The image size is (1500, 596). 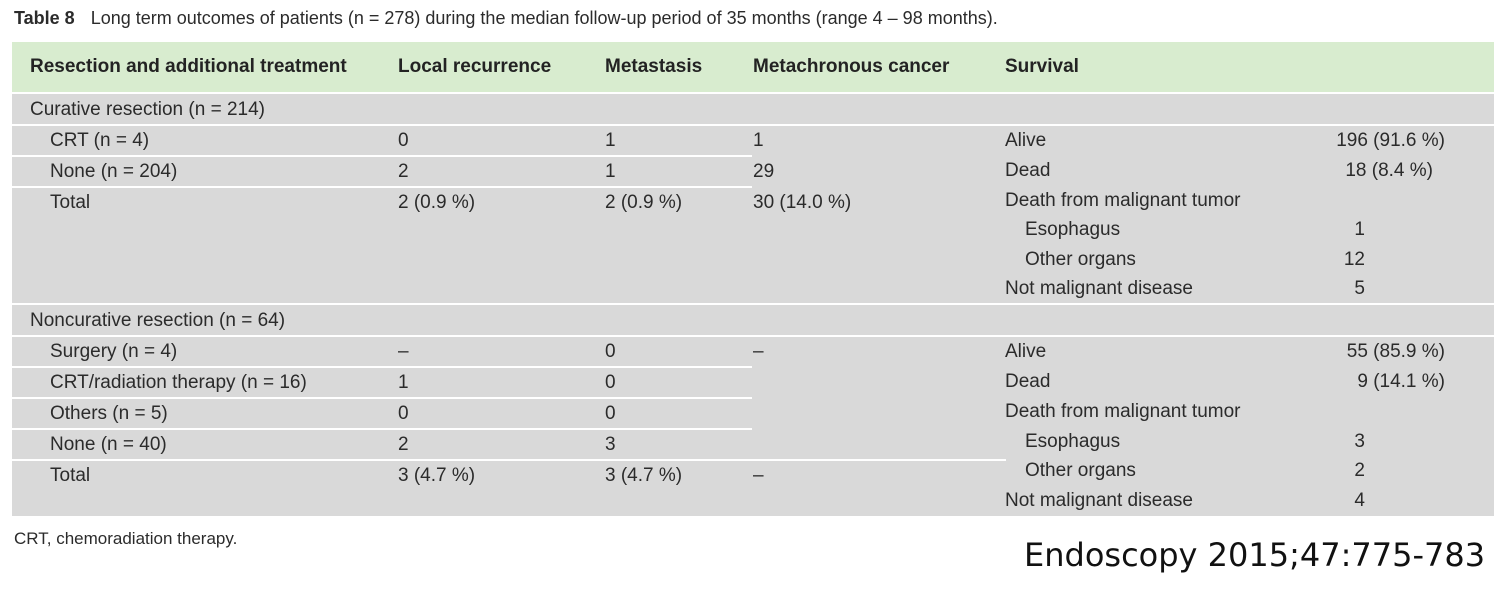 What do you see at coordinates (44, 18) in the screenshot?
I see `table-label: Table 8` at bounding box center [44, 18].